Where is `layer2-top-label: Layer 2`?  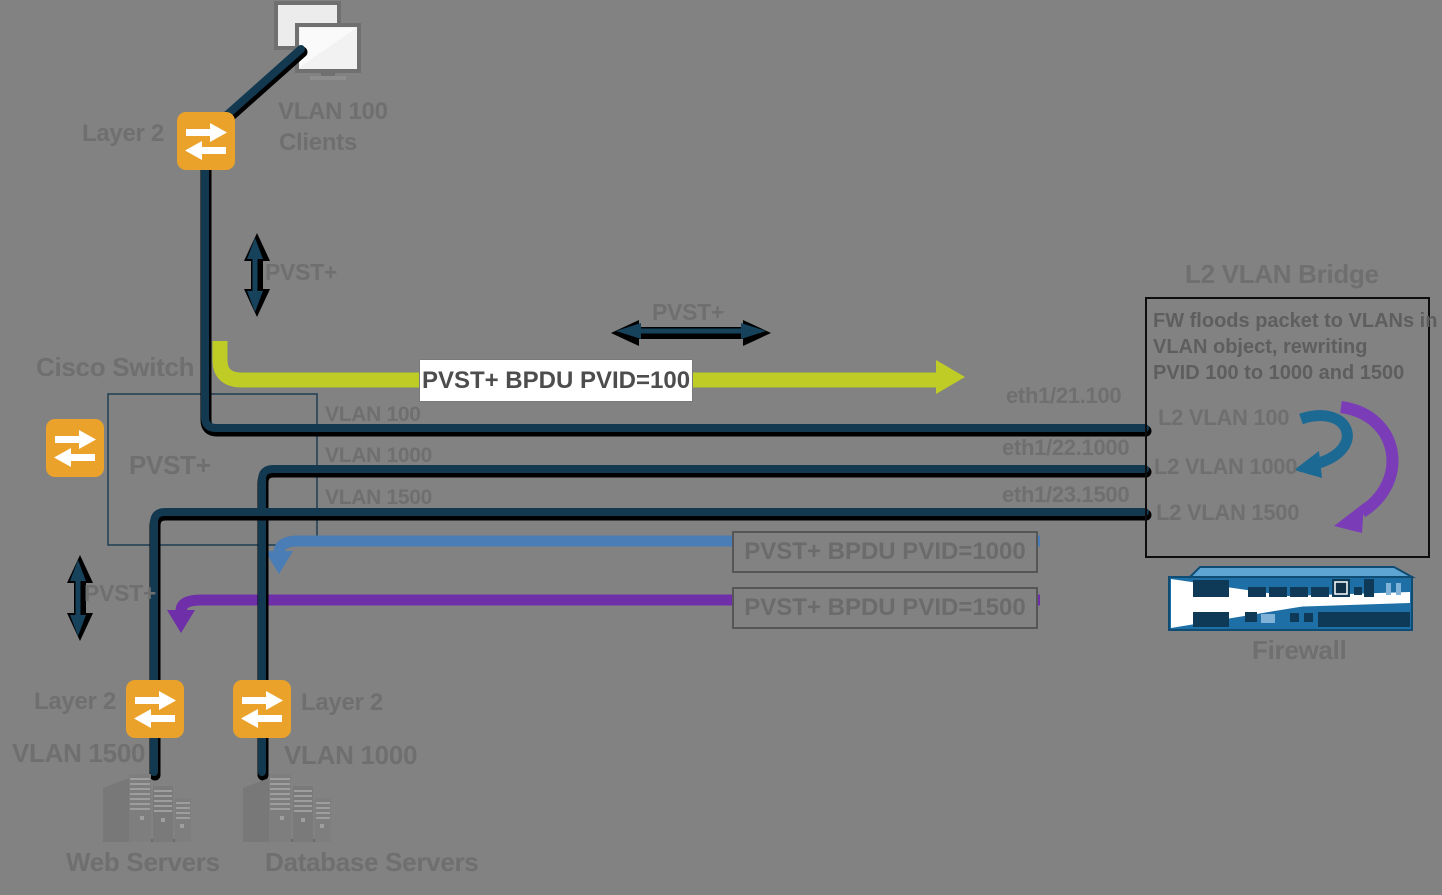 layer2-top-label: Layer 2 is located at coordinates (123, 133).